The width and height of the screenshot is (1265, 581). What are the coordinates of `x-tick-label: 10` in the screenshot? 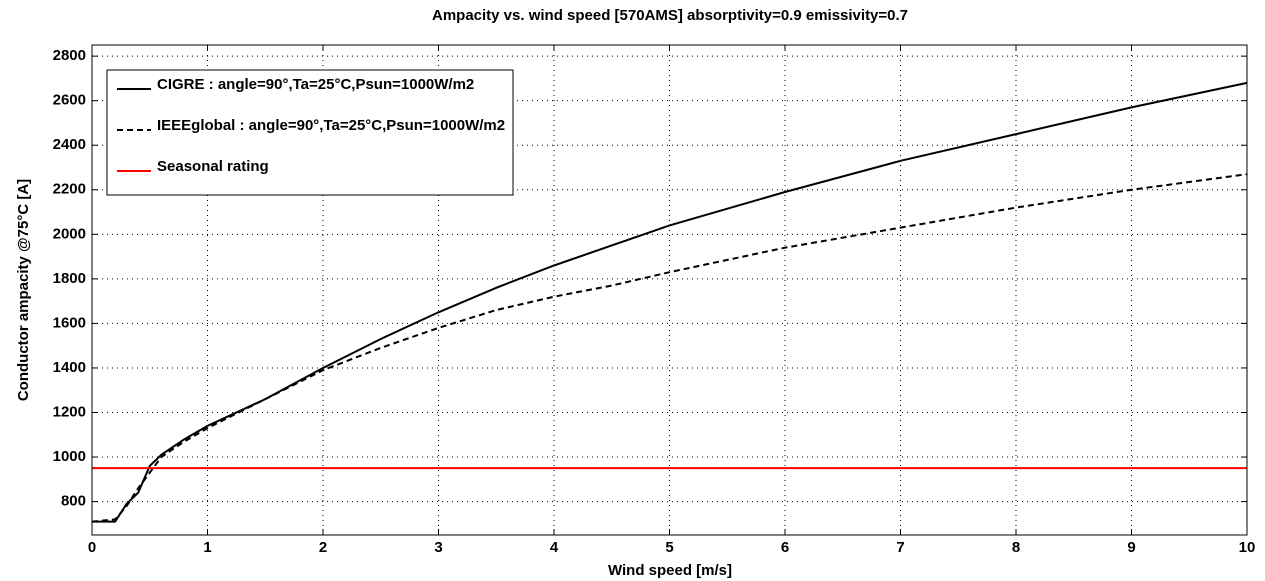 It's located at (1247, 547).